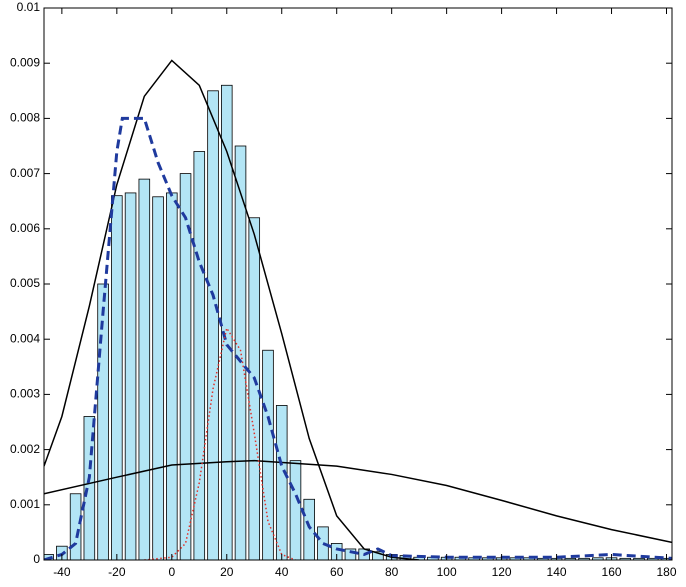 This screenshot has width=686, height=587. I want to click on x-tick-label: -20, so click(117, 572).